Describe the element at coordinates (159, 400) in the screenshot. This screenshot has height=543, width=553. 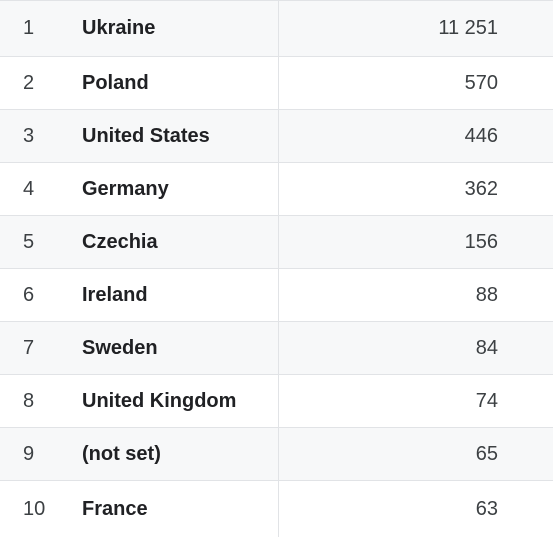
I see `country-cell: United Kingdom` at that location.